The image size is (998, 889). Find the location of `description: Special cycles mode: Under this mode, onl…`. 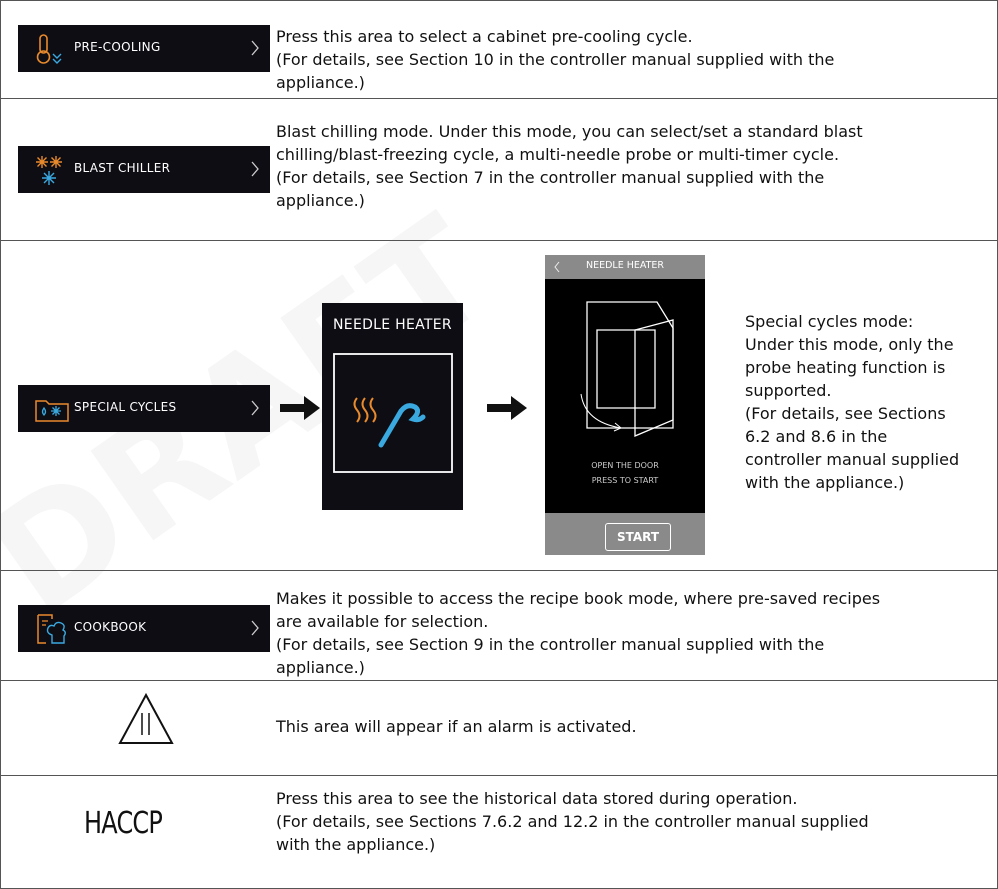

description: Special cycles mode: Under this mode, onl… is located at coordinates (852, 402).